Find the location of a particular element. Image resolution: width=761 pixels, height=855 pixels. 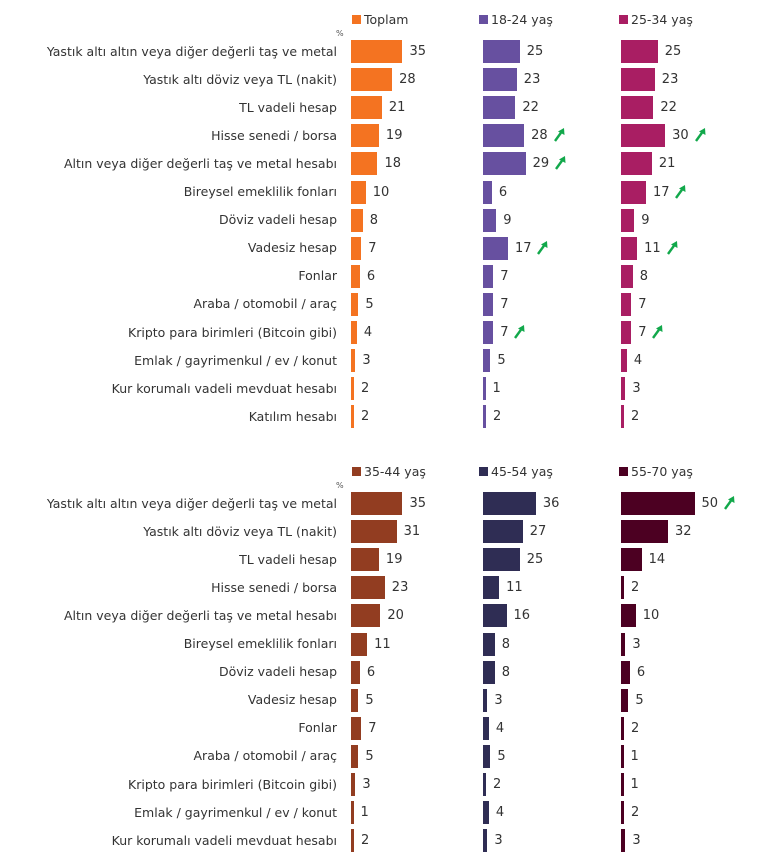

data-label: 14 is located at coordinates (657, 560).